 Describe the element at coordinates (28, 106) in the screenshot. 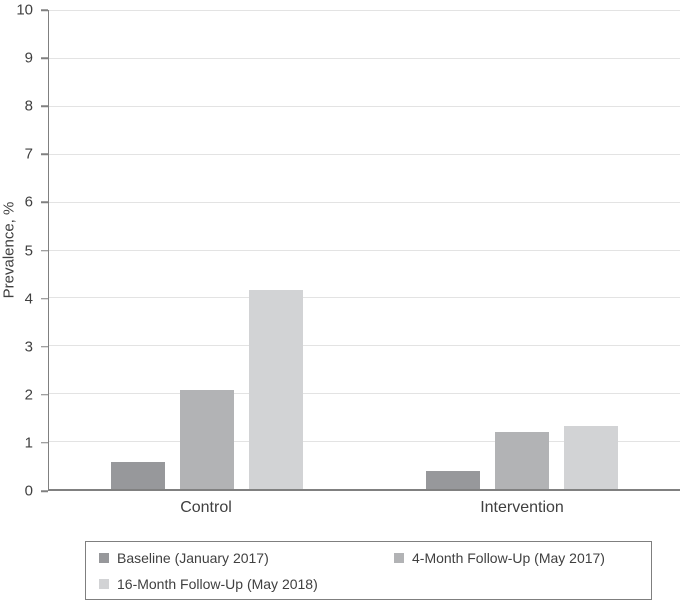

I see `y-tick-label-8: 8` at that location.